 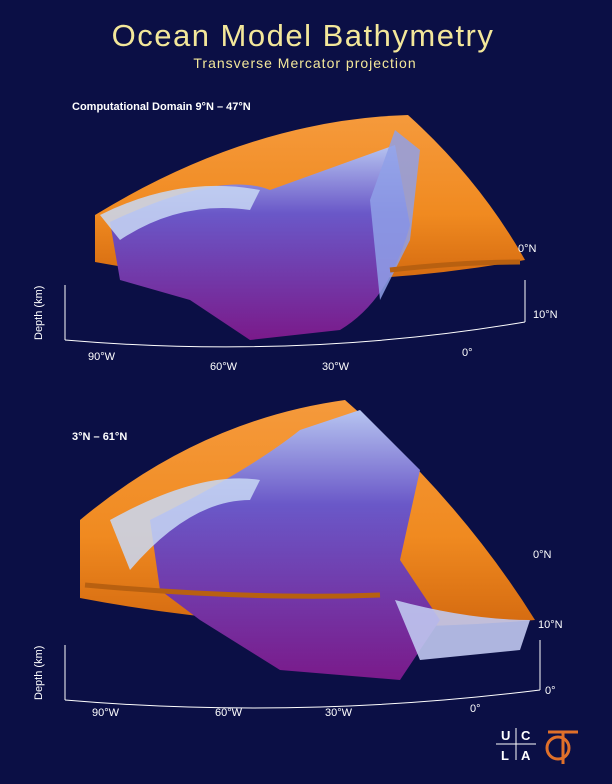 What do you see at coordinates (505, 755) in the screenshot?
I see `logo-letter: L` at bounding box center [505, 755].